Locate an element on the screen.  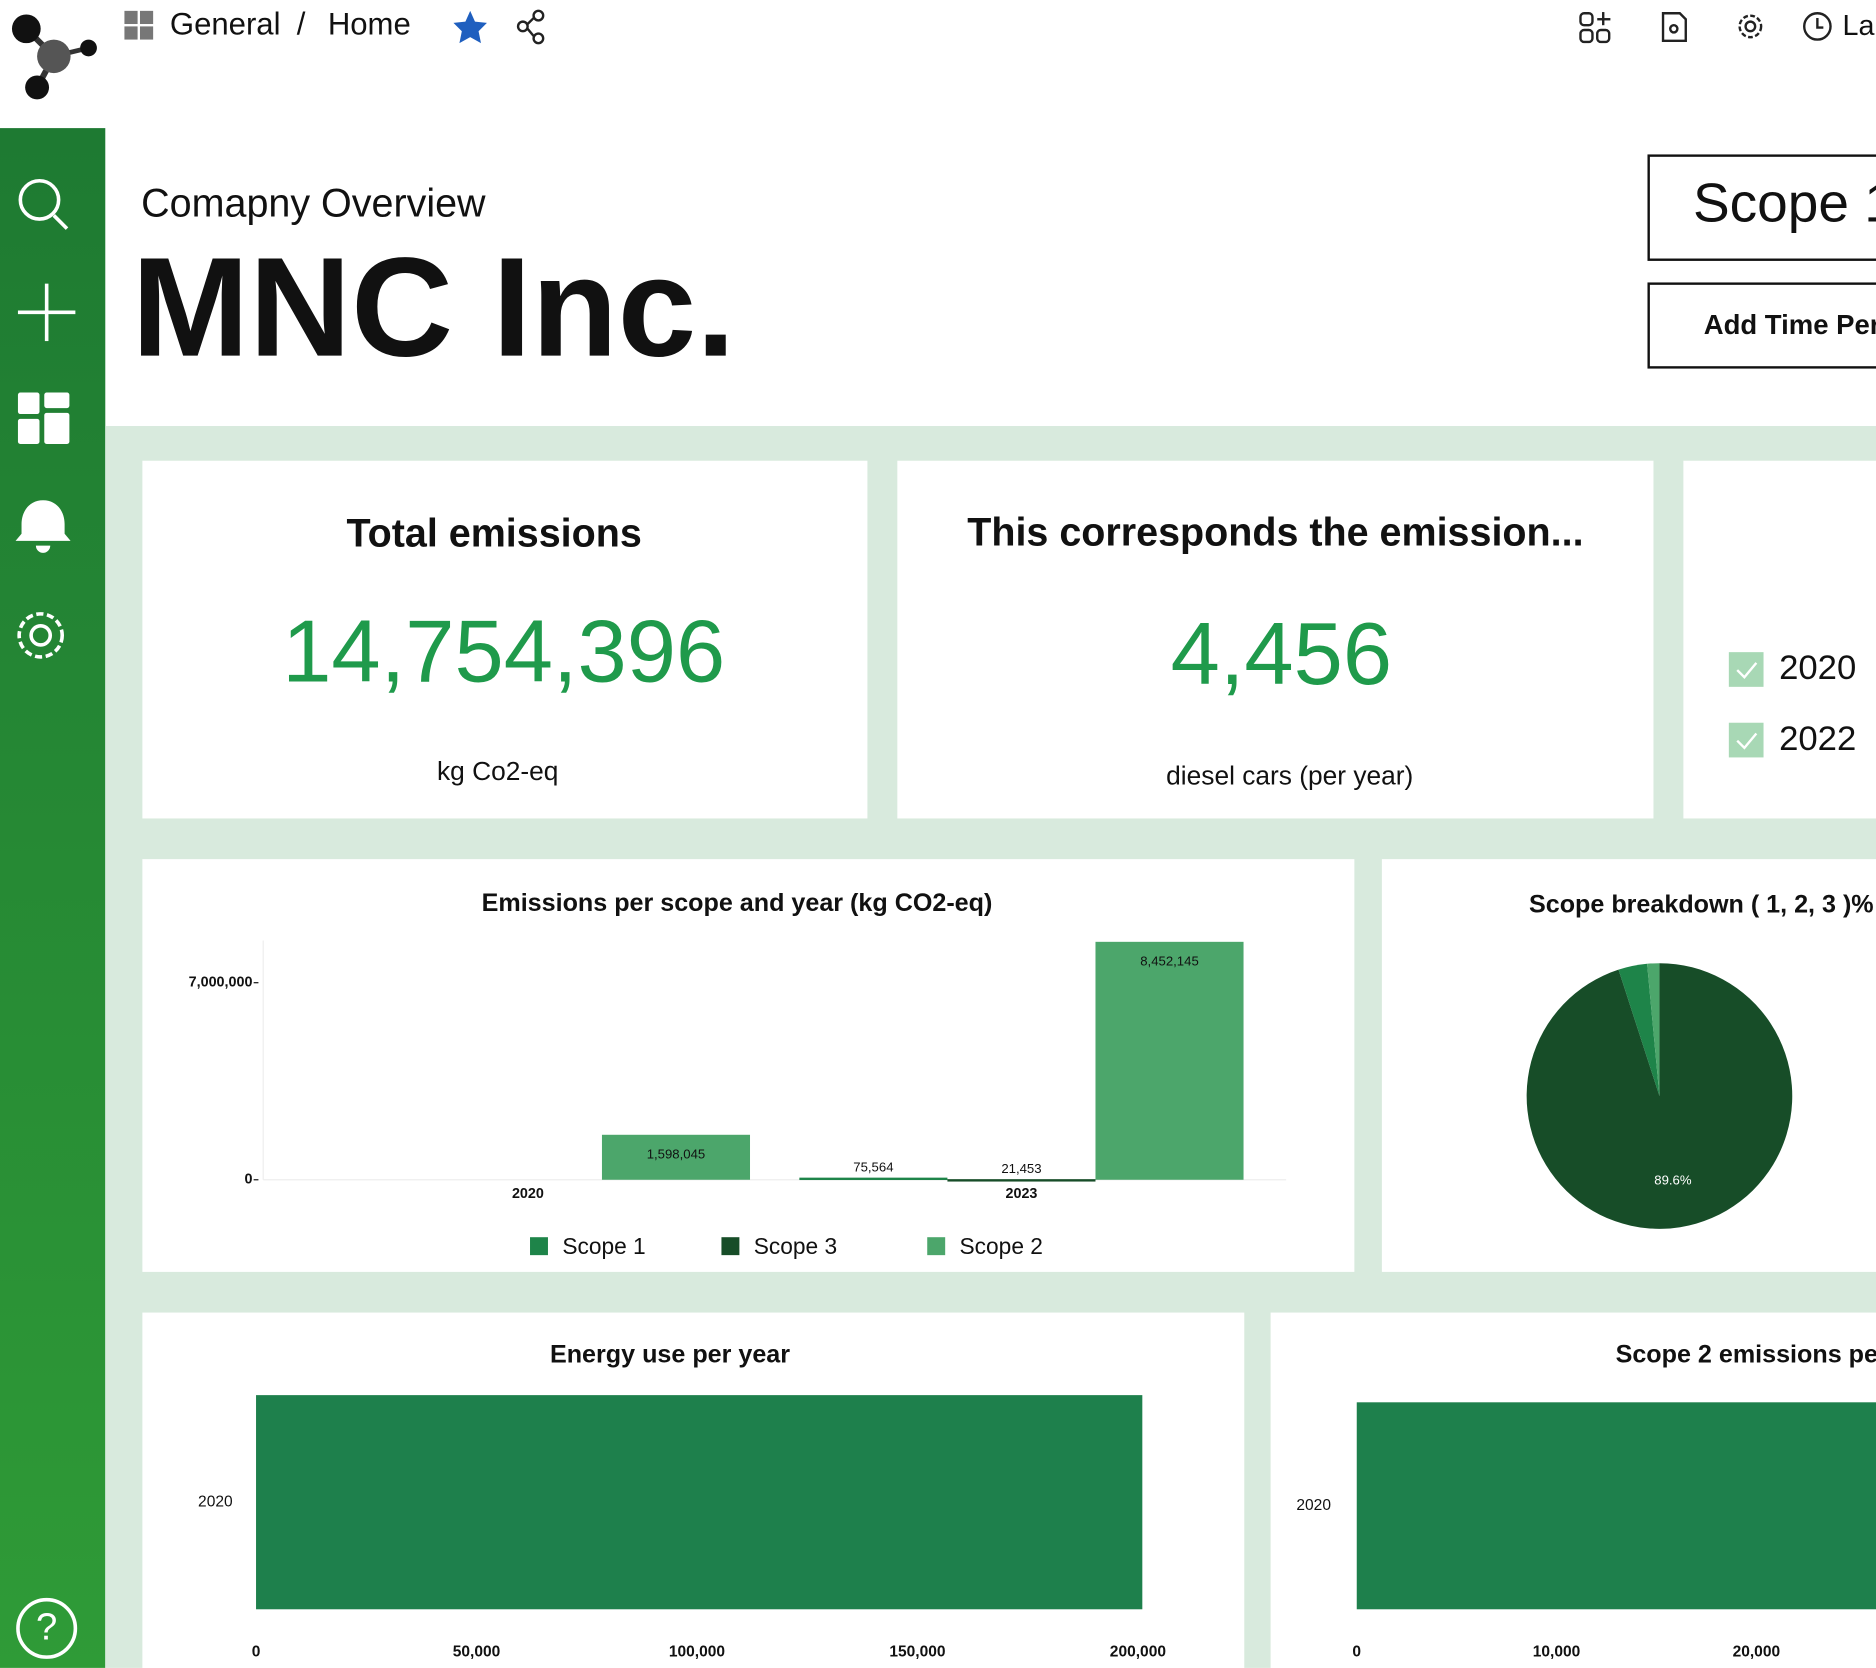
sidebar is located at coordinates (53, 898).